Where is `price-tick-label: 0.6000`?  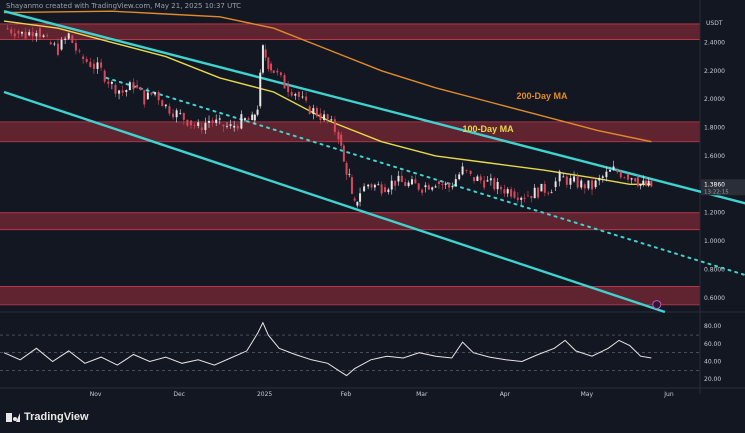
price-tick-label: 0.6000 is located at coordinates (714, 298).